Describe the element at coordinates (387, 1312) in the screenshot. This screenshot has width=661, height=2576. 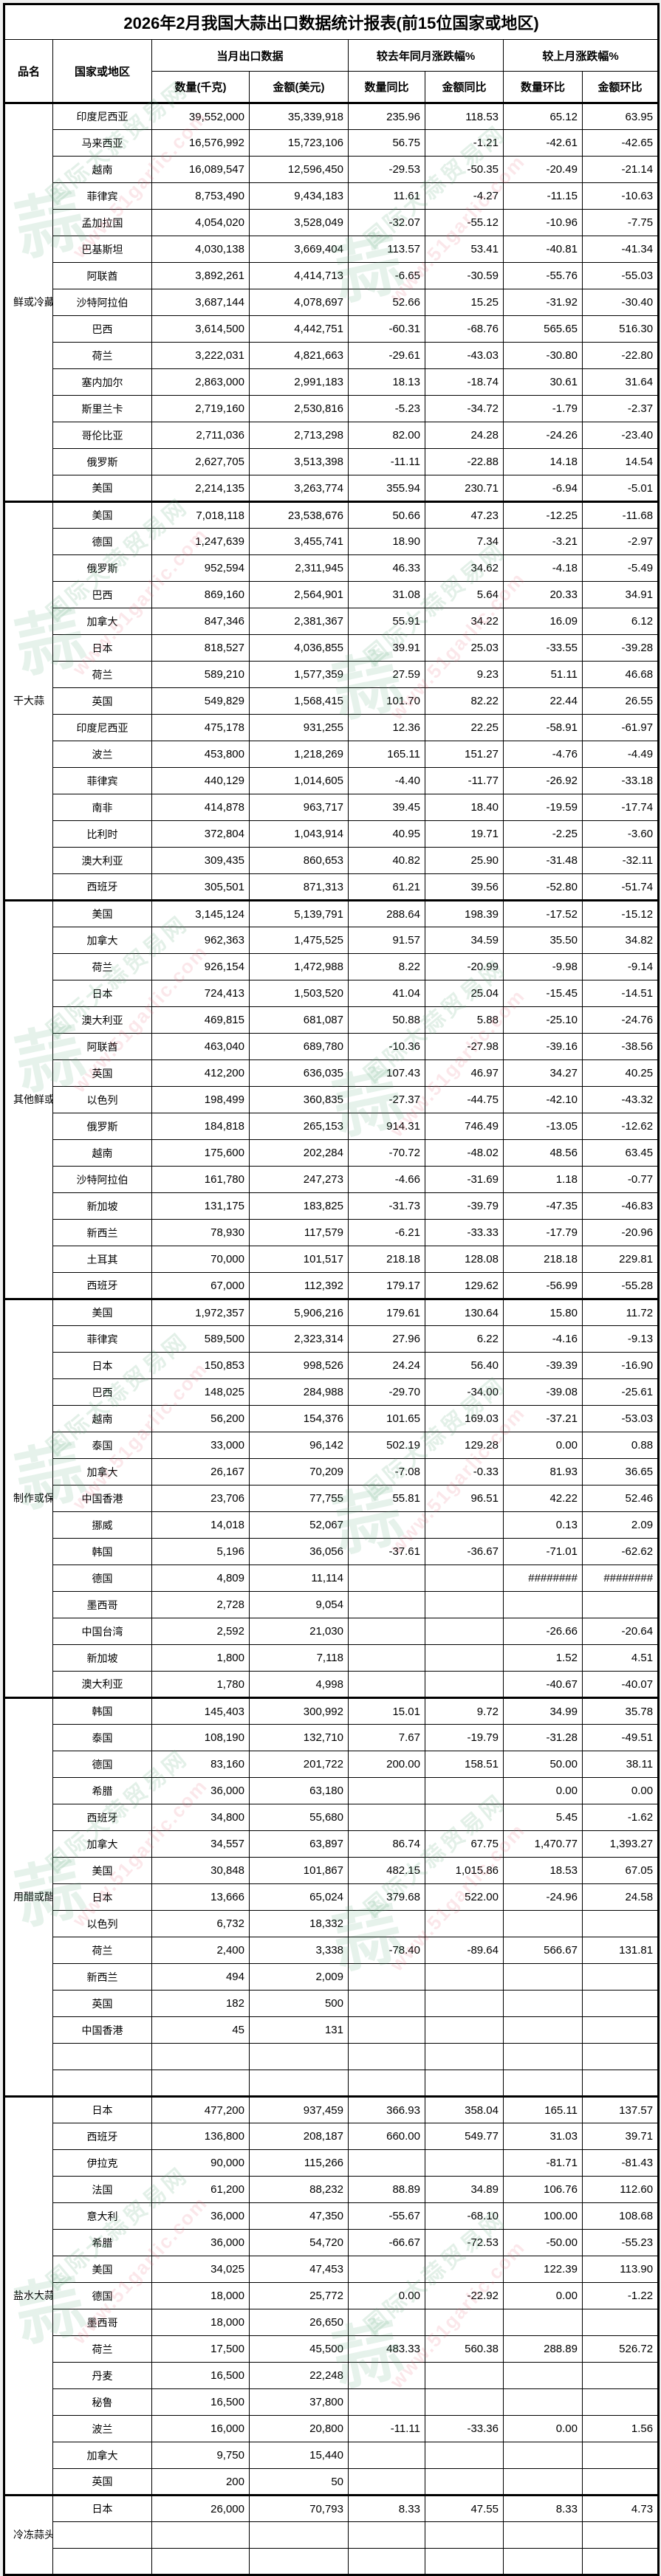
I see `value-cell: 179.61` at that location.